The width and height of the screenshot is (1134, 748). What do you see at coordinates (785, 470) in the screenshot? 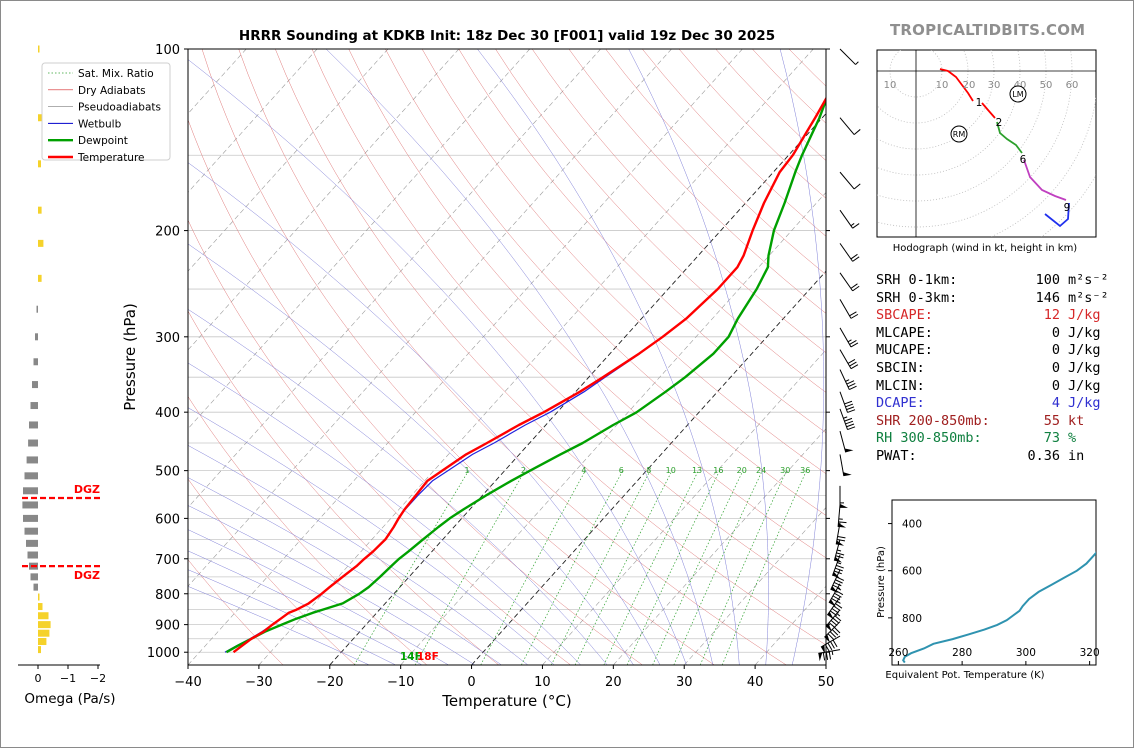
I see `mixing-ratio-label: 30` at bounding box center [785, 470].